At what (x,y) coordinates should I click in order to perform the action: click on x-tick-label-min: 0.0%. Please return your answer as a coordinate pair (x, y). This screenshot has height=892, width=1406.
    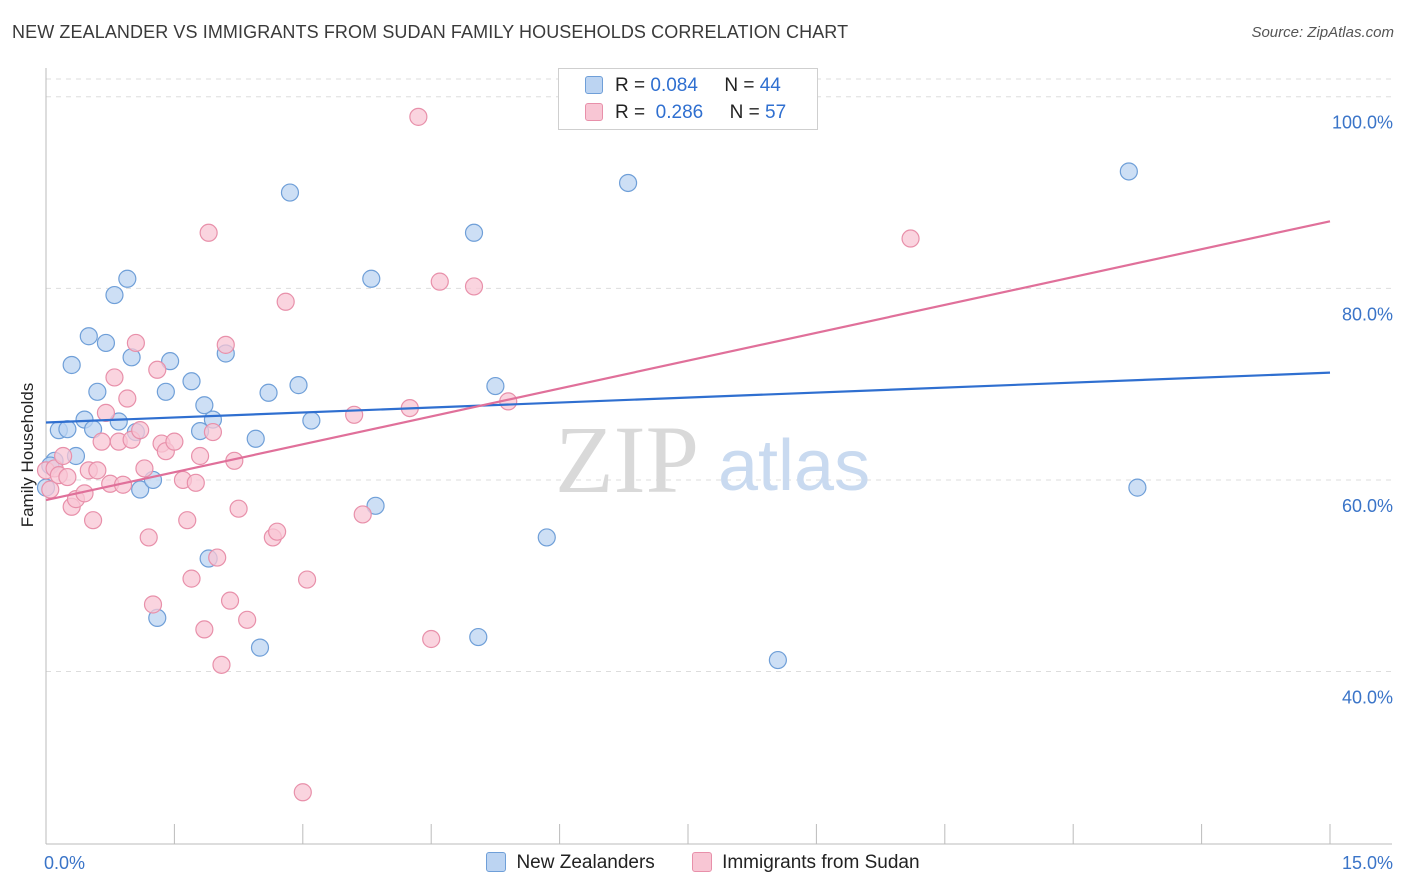
    Looking at the image, I should click on (64, 863).